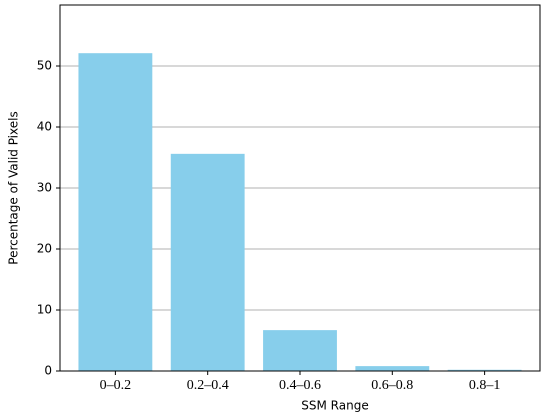  What do you see at coordinates (14, 187) in the screenshot?
I see `y-axis-title: Percentage of Valid Pixels` at bounding box center [14, 187].